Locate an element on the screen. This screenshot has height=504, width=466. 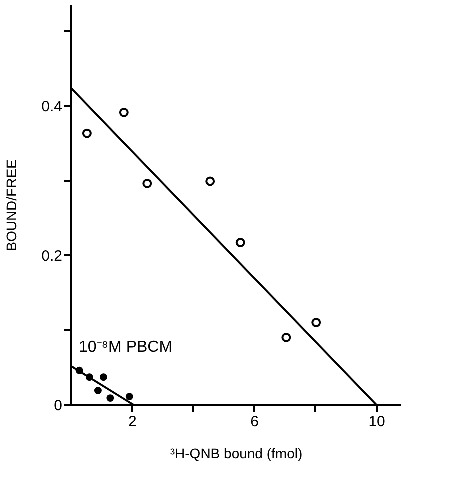
x-tick-label: 10 is located at coordinates (377, 422).